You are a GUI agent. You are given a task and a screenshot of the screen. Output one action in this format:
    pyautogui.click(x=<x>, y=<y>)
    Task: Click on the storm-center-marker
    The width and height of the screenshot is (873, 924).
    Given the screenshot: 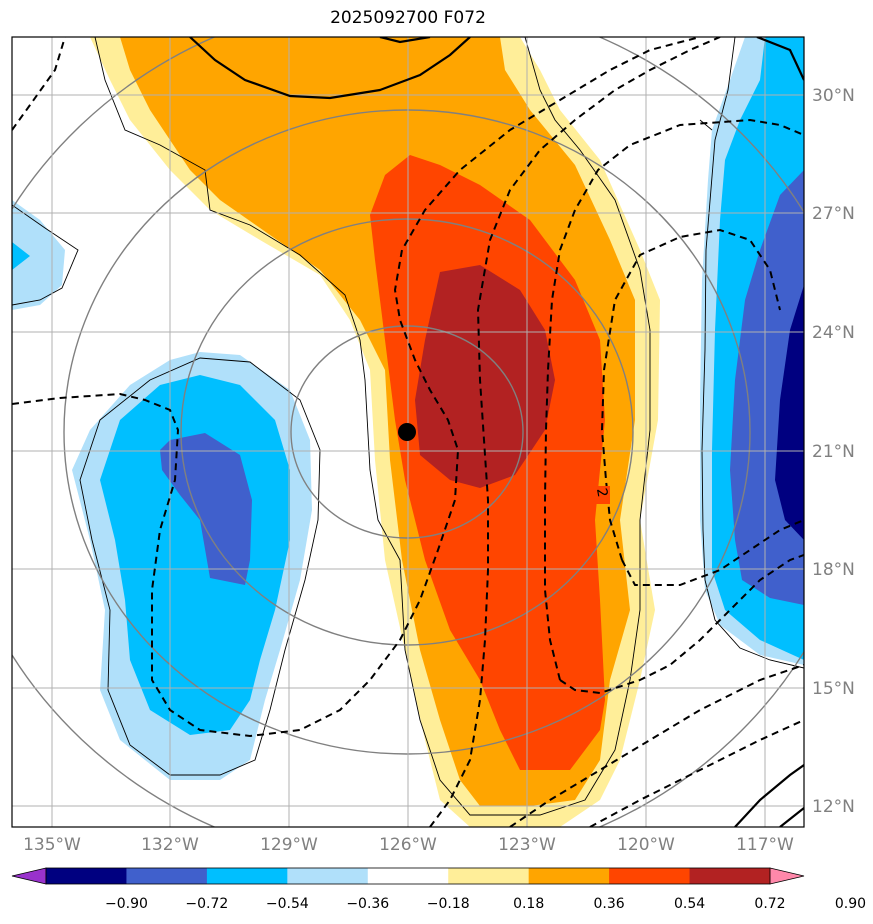 What is the action you would take?
    pyautogui.click(x=407, y=432)
    